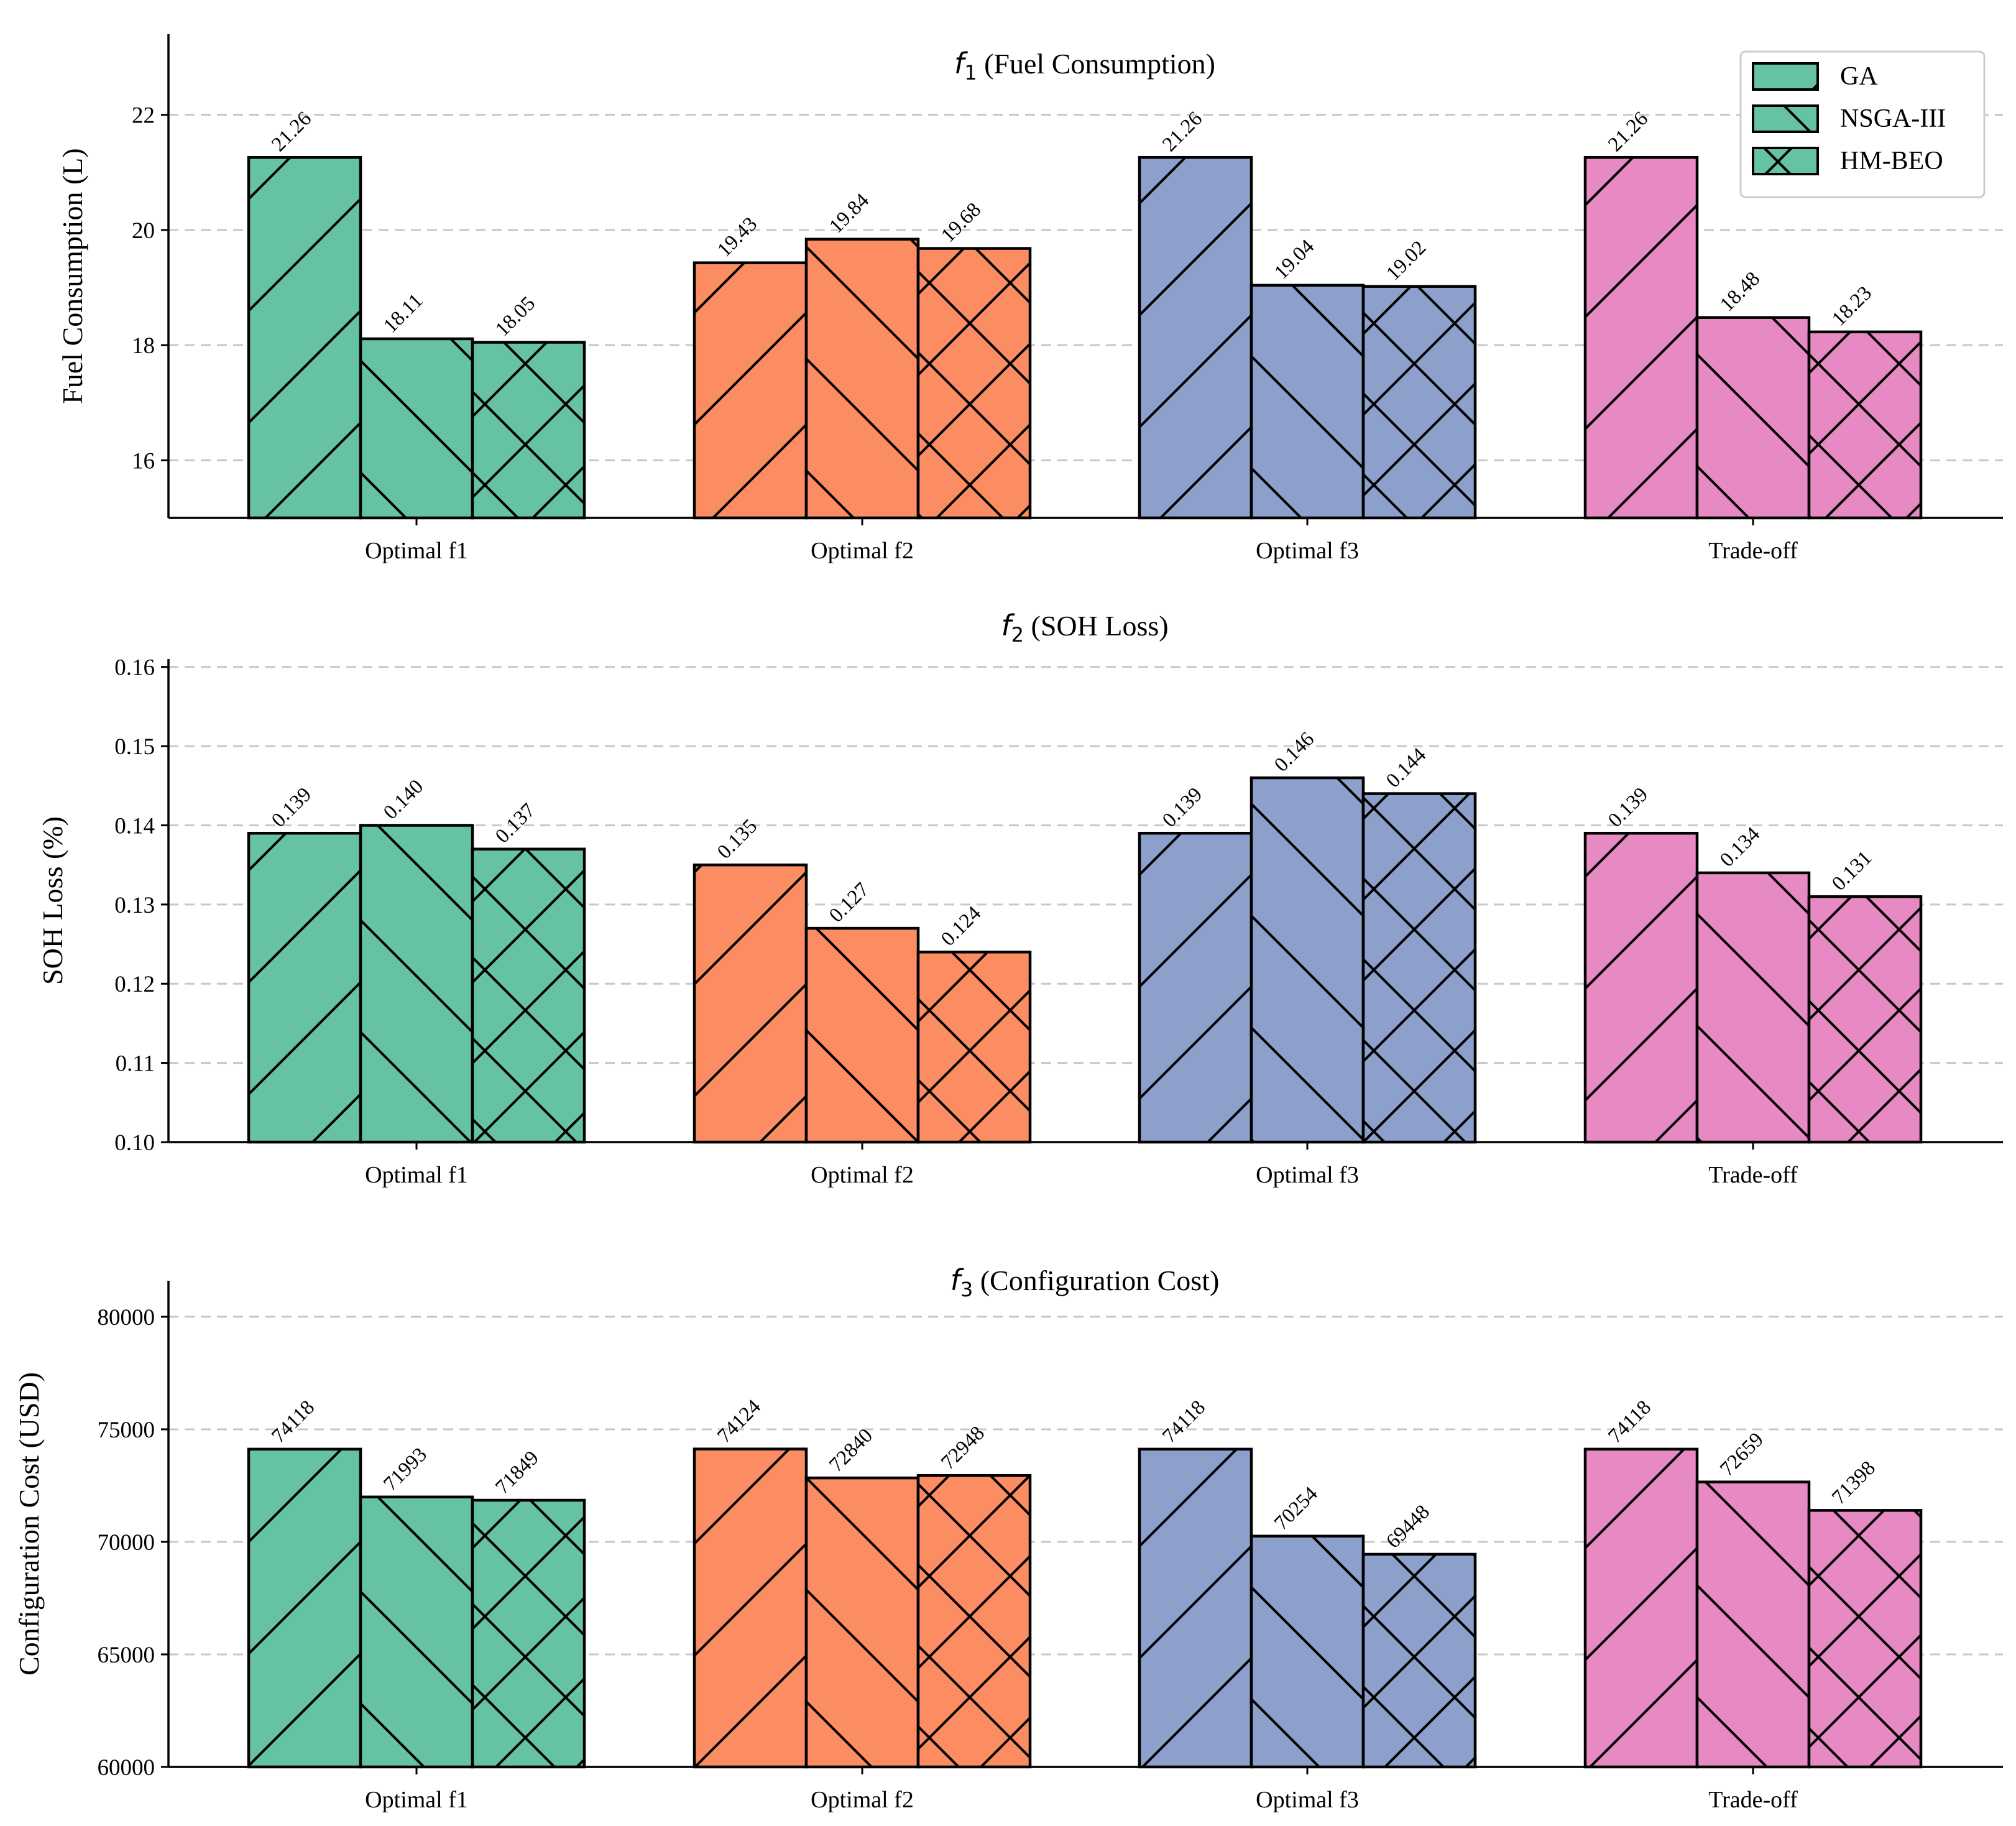  Describe the element at coordinates (135, 1064) in the screenshot. I see `y-tick-label: 0.11` at that location.